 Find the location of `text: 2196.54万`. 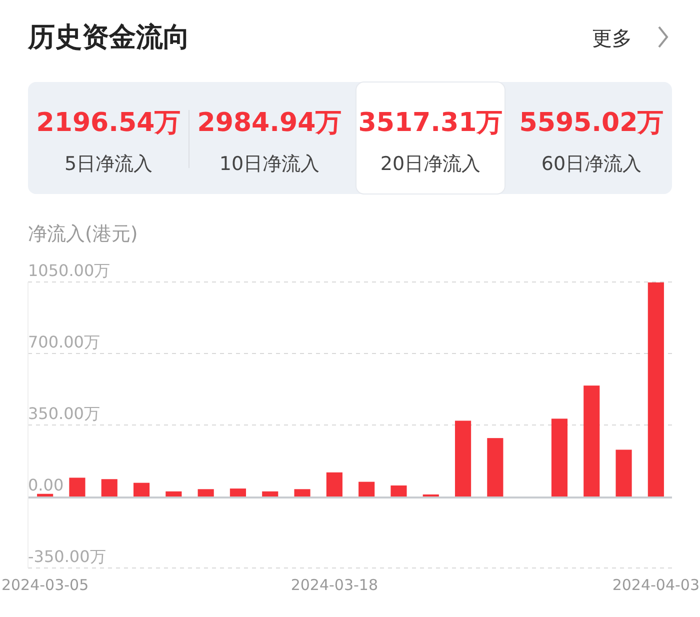

text: 2196.54万 is located at coordinates (108, 123).